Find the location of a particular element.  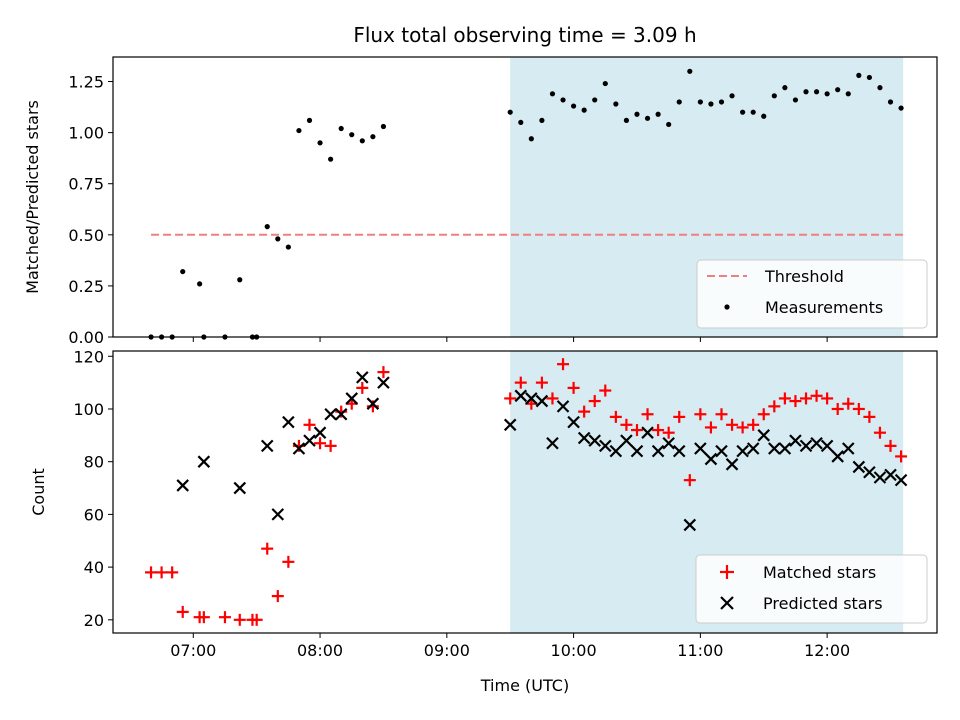

top-y-tick-label: 0.50 is located at coordinates (86, 235).